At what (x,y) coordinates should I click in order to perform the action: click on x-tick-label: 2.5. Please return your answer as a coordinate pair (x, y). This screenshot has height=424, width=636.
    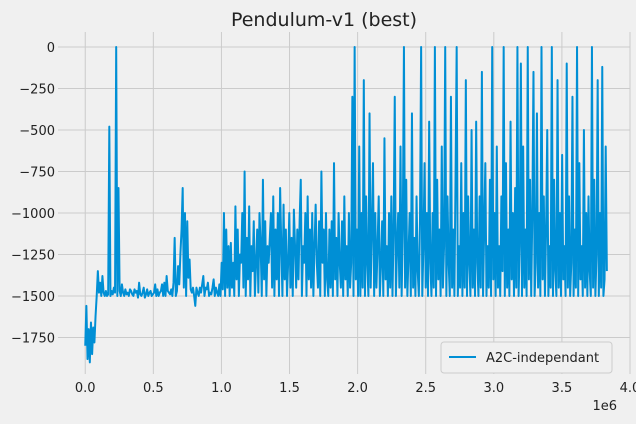
    Looking at the image, I should click on (425, 388).